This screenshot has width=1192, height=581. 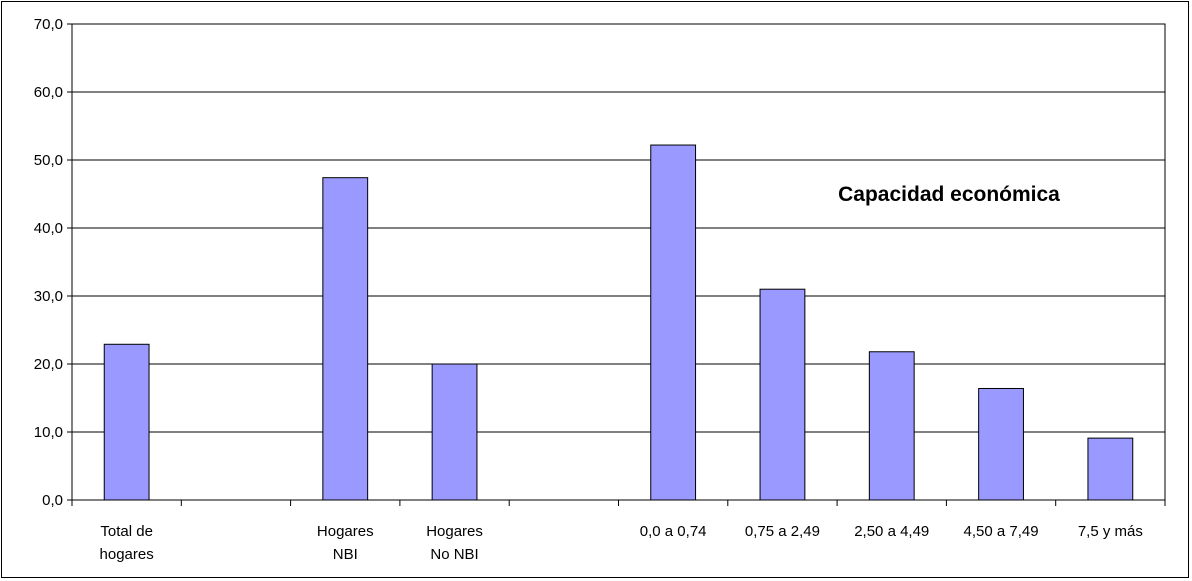 I want to click on x-tick-label: 2,50 a 4,49, so click(x=891, y=531).